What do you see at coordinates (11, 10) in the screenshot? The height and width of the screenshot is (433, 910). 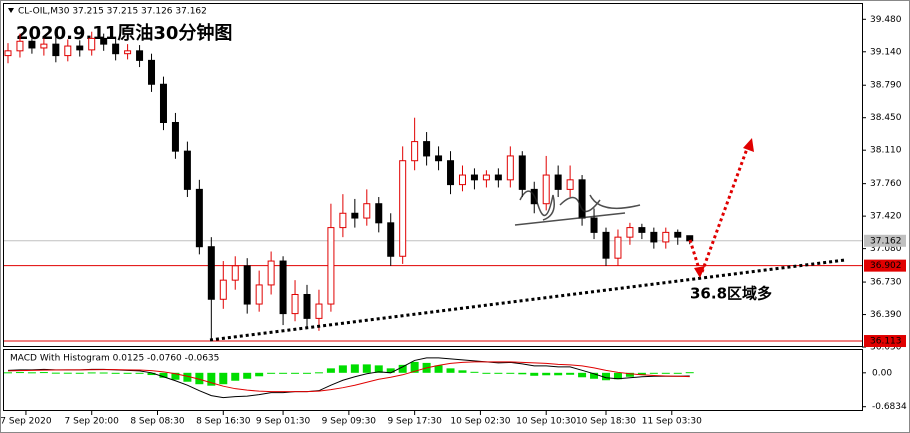 I see `menu-arrow` at bounding box center [11, 10].